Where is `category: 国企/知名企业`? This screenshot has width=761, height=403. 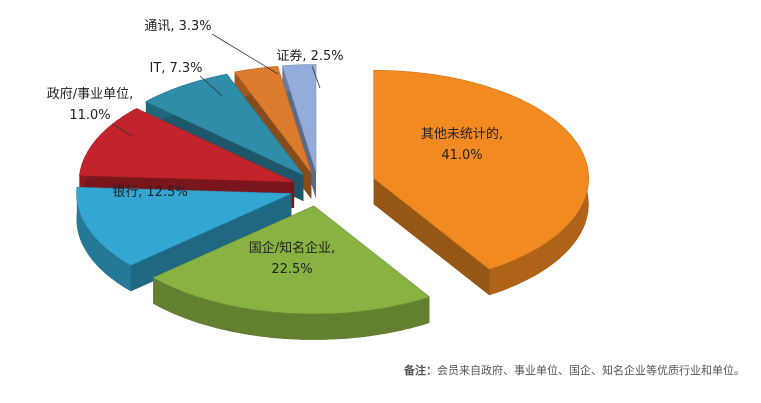
category: 国企/知名企业 is located at coordinates (290, 248).